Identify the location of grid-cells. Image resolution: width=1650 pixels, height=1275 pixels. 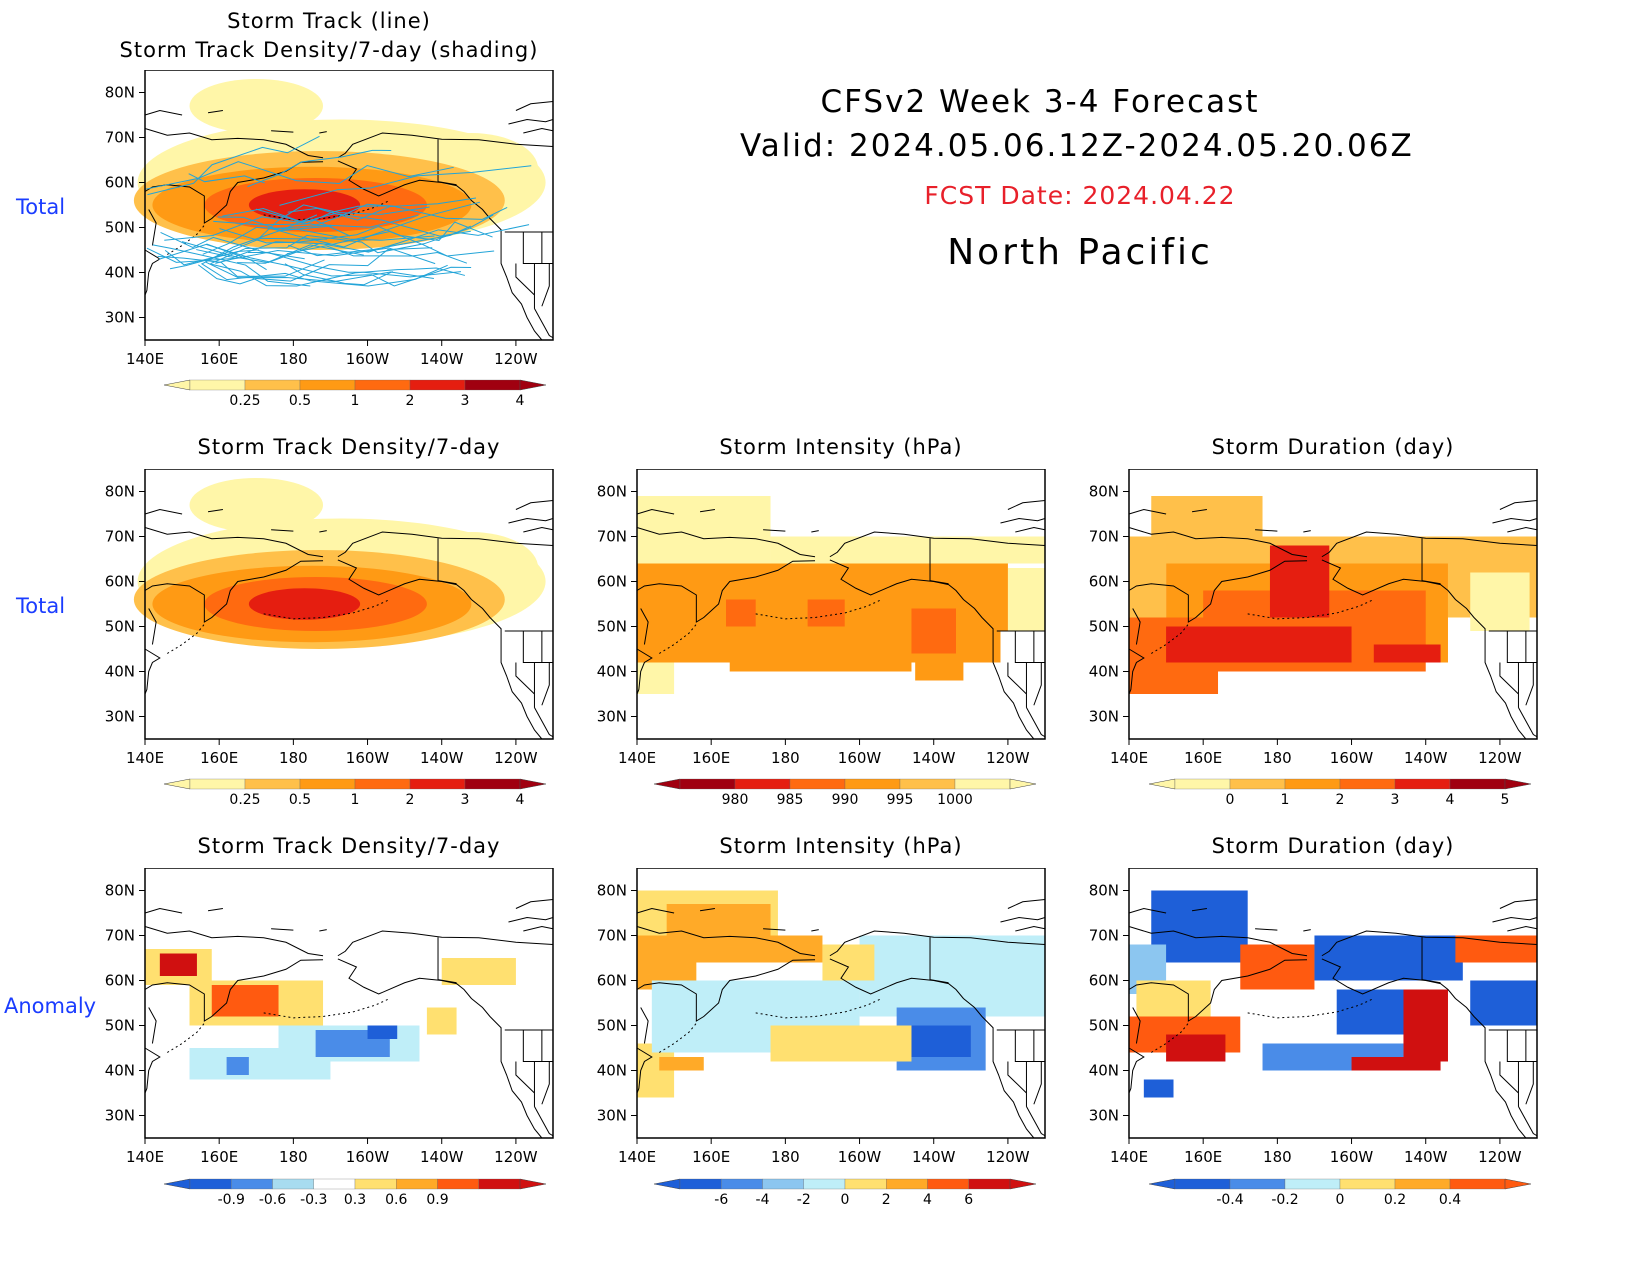
(1333, 994).